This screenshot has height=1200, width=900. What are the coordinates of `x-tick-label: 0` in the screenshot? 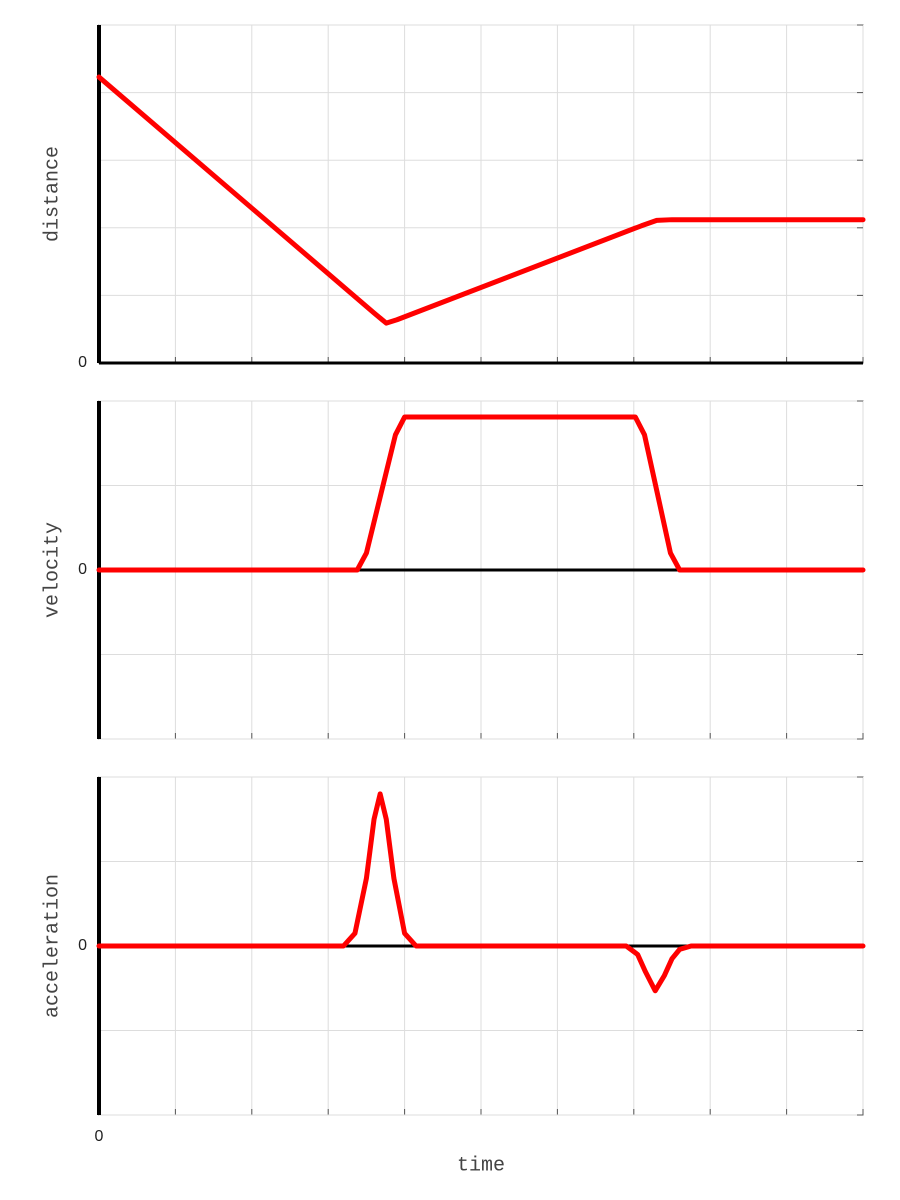 It's located at (99, 1136).